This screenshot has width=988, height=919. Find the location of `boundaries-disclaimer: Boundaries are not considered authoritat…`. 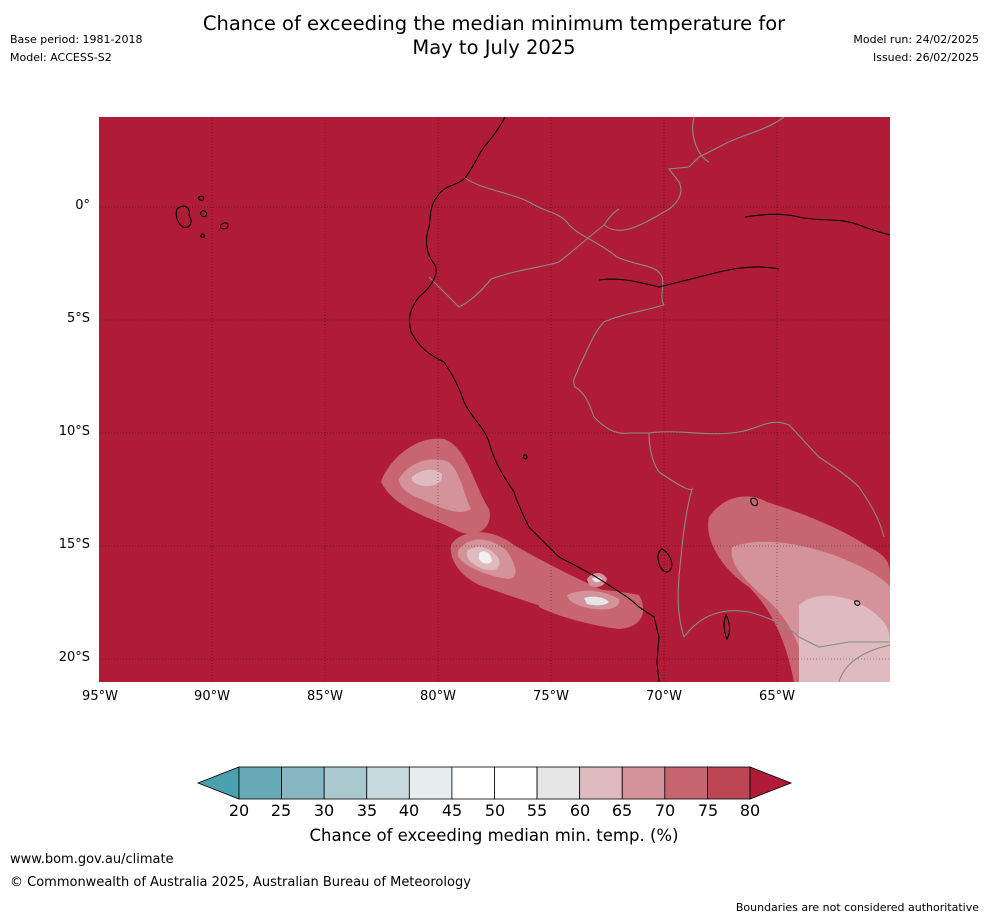

boundaries-disclaimer: Boundaries are not considered authoritat… is located at coordinates (857, 907).